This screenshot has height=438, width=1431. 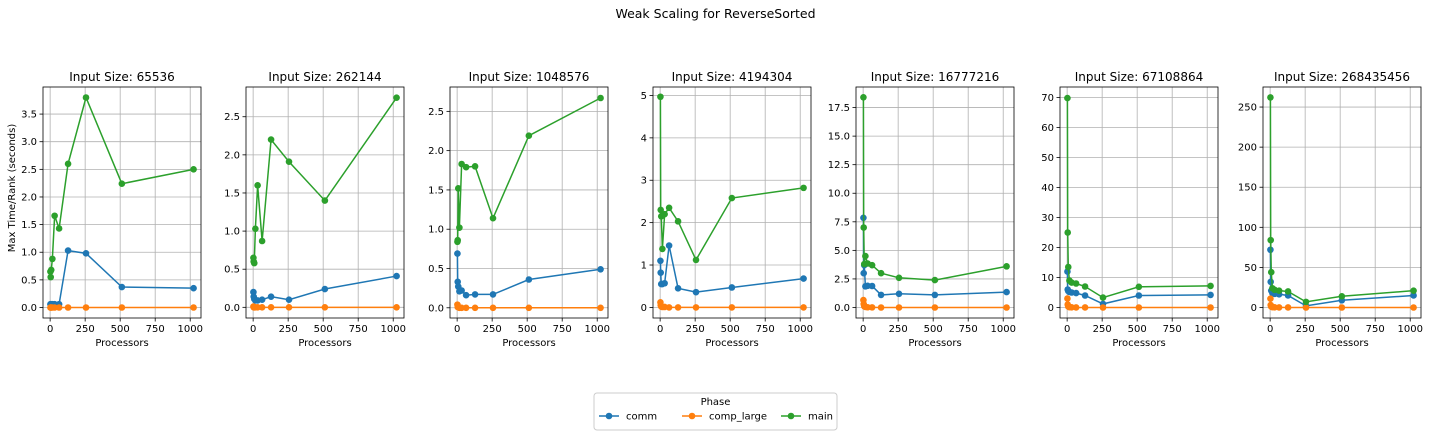 I want to click on y-tick-label: 3.5, so click(x=29, y=115).